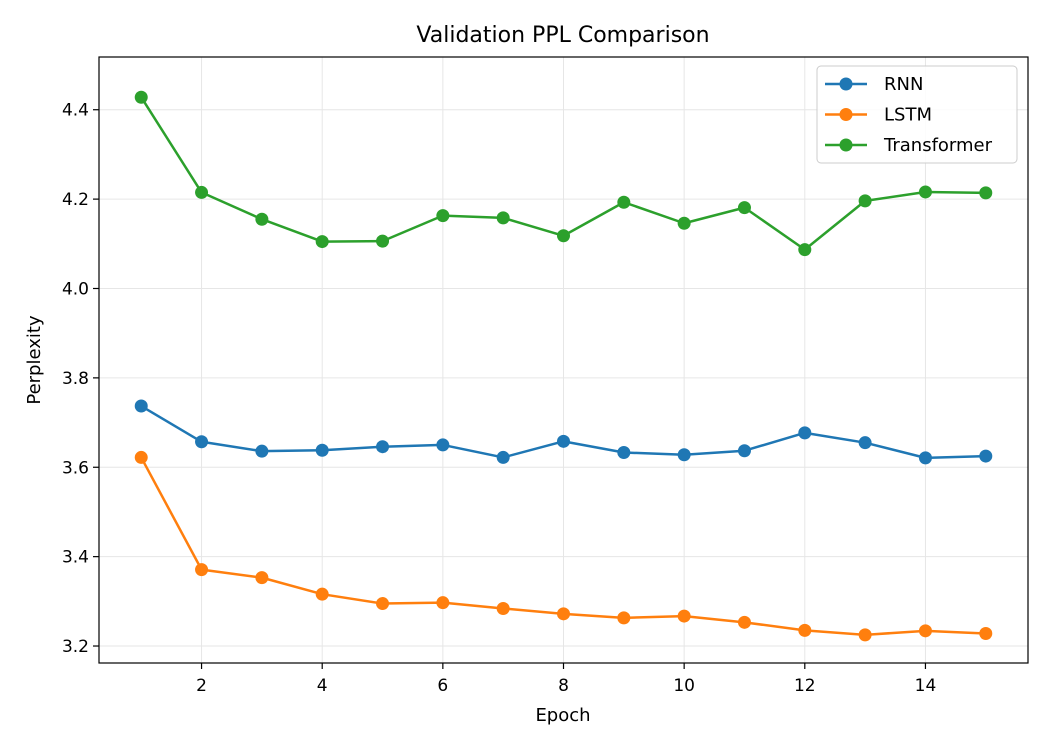 The width and height of the screenshot is (1050, 750). Describe the element at coordinates (903, 84) in the screenshot. I see `legend-label-rnn: RNN` at that location.